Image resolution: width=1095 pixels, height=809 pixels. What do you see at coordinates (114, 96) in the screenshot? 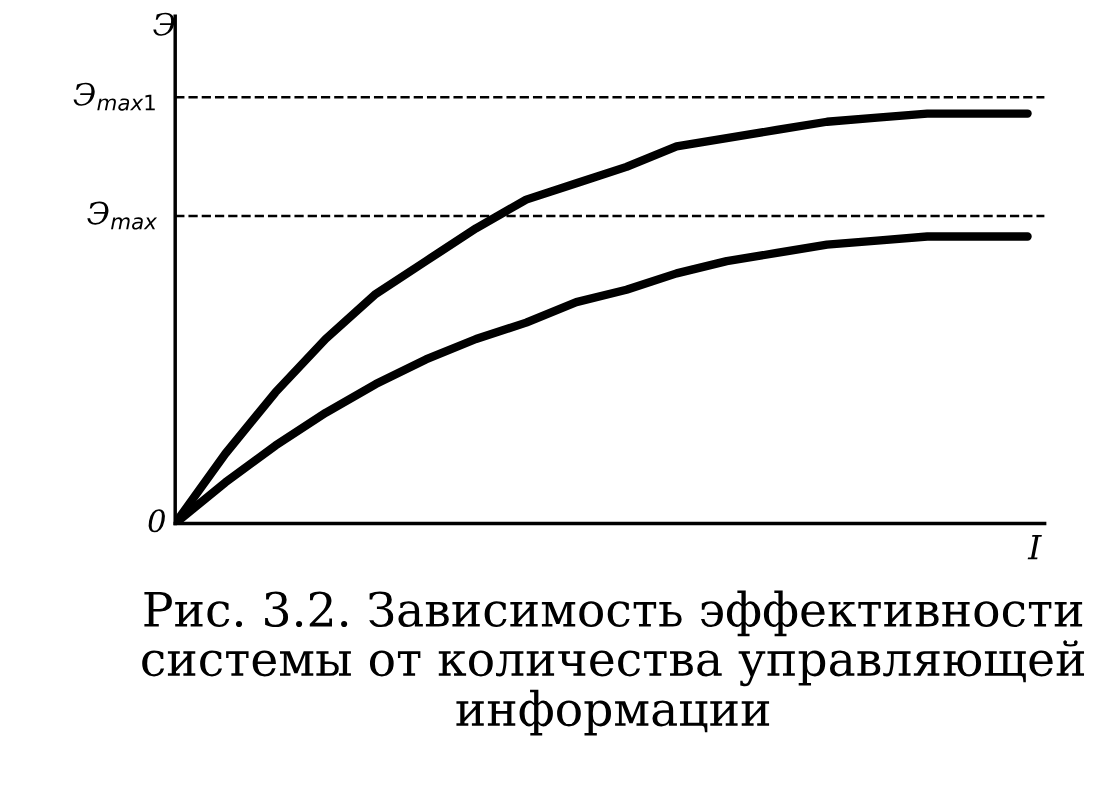
I see `ref-line-label: Э$_{max1}$` at bounding box center [114, 96].